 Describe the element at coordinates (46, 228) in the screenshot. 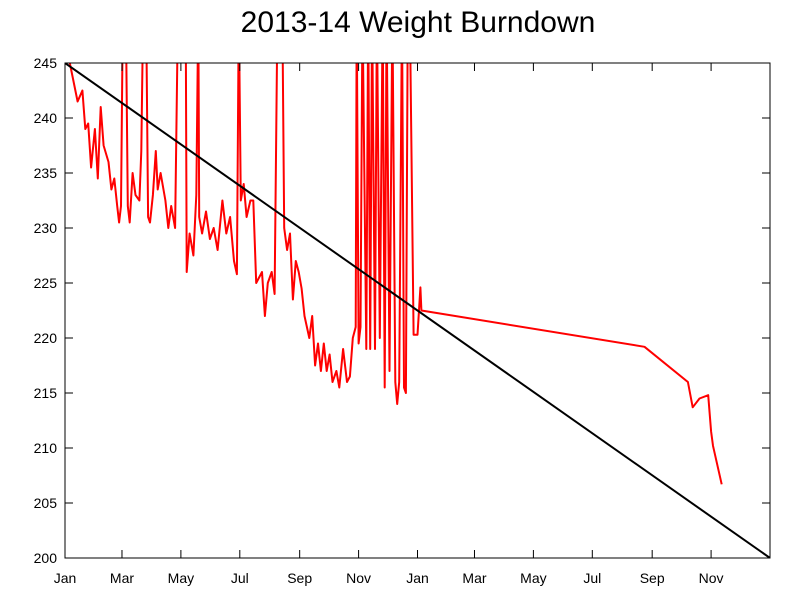

I see `y-tick-label: 230` at that location.